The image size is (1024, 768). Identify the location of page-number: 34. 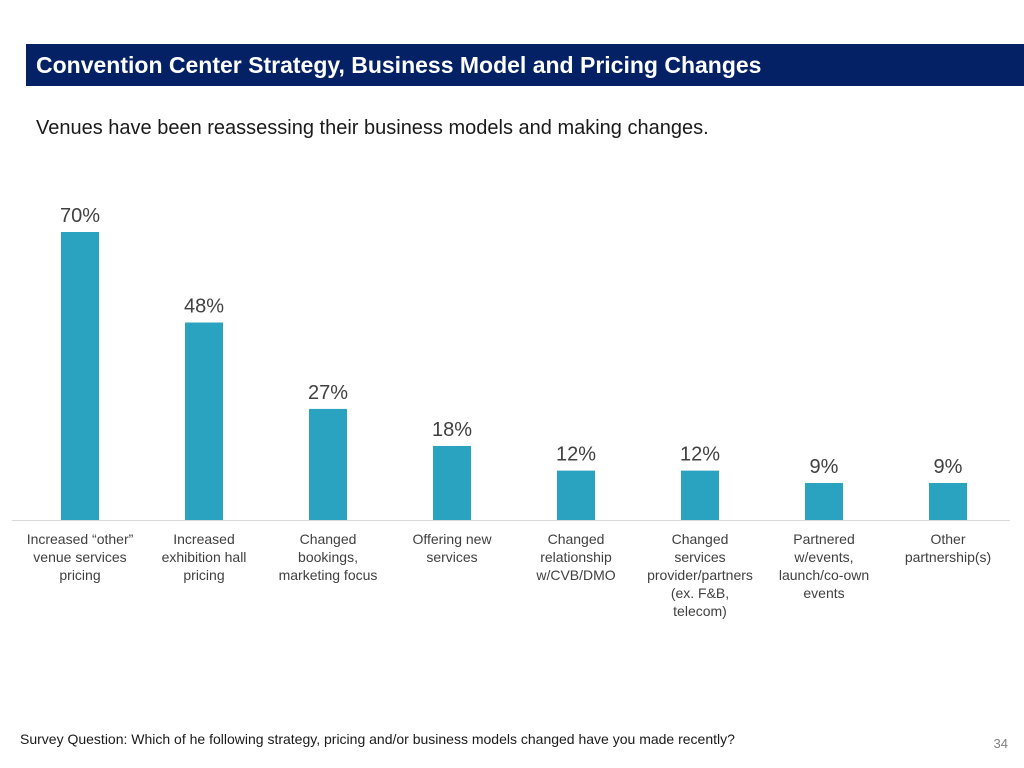
(1000, 743).